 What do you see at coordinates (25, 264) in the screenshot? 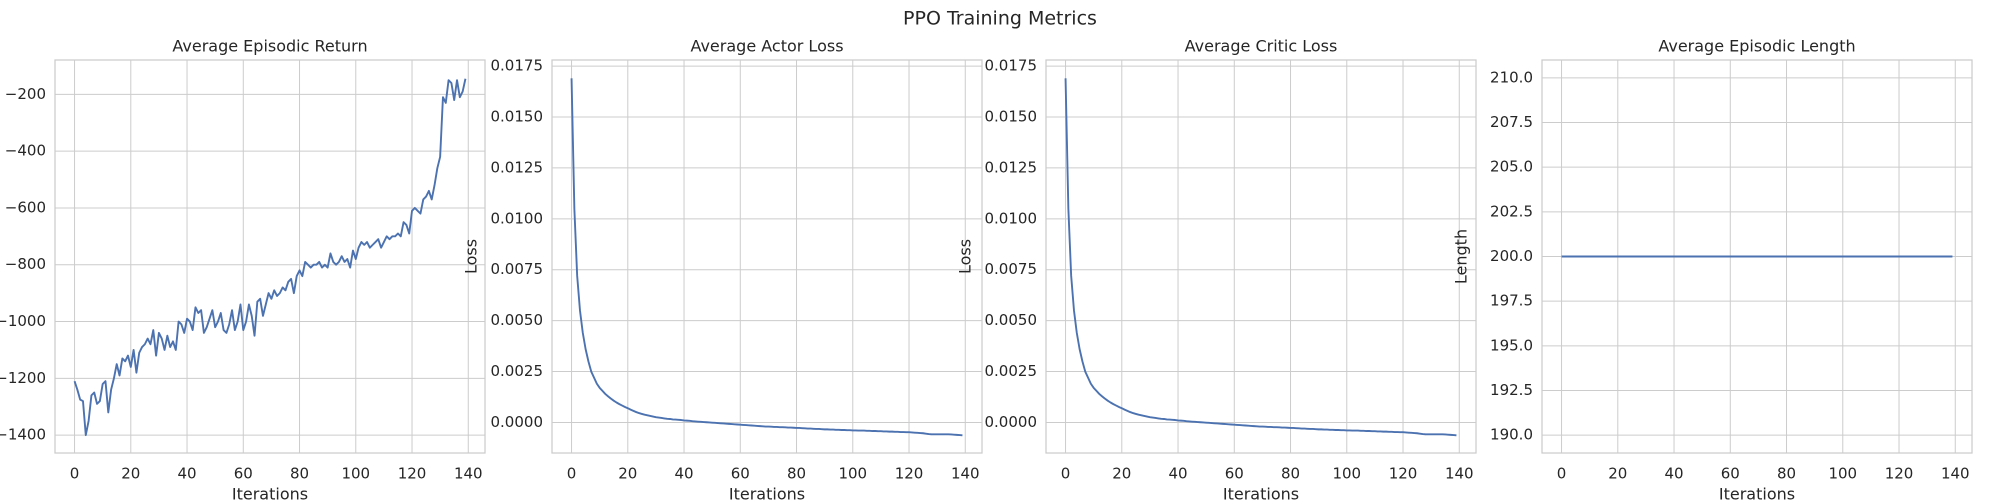
I see `y-tick-label: −800` at bounding box center [25, 264].